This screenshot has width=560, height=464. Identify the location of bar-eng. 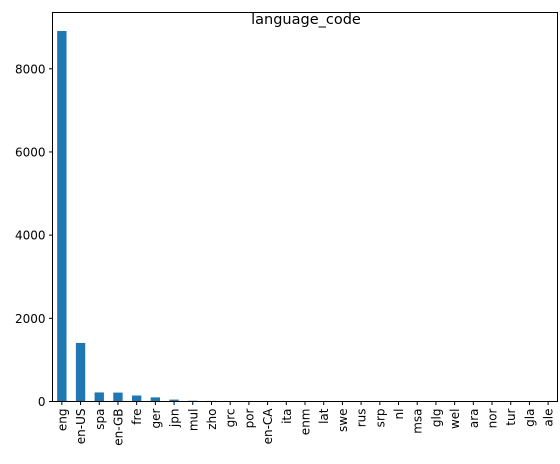
(62, 216).